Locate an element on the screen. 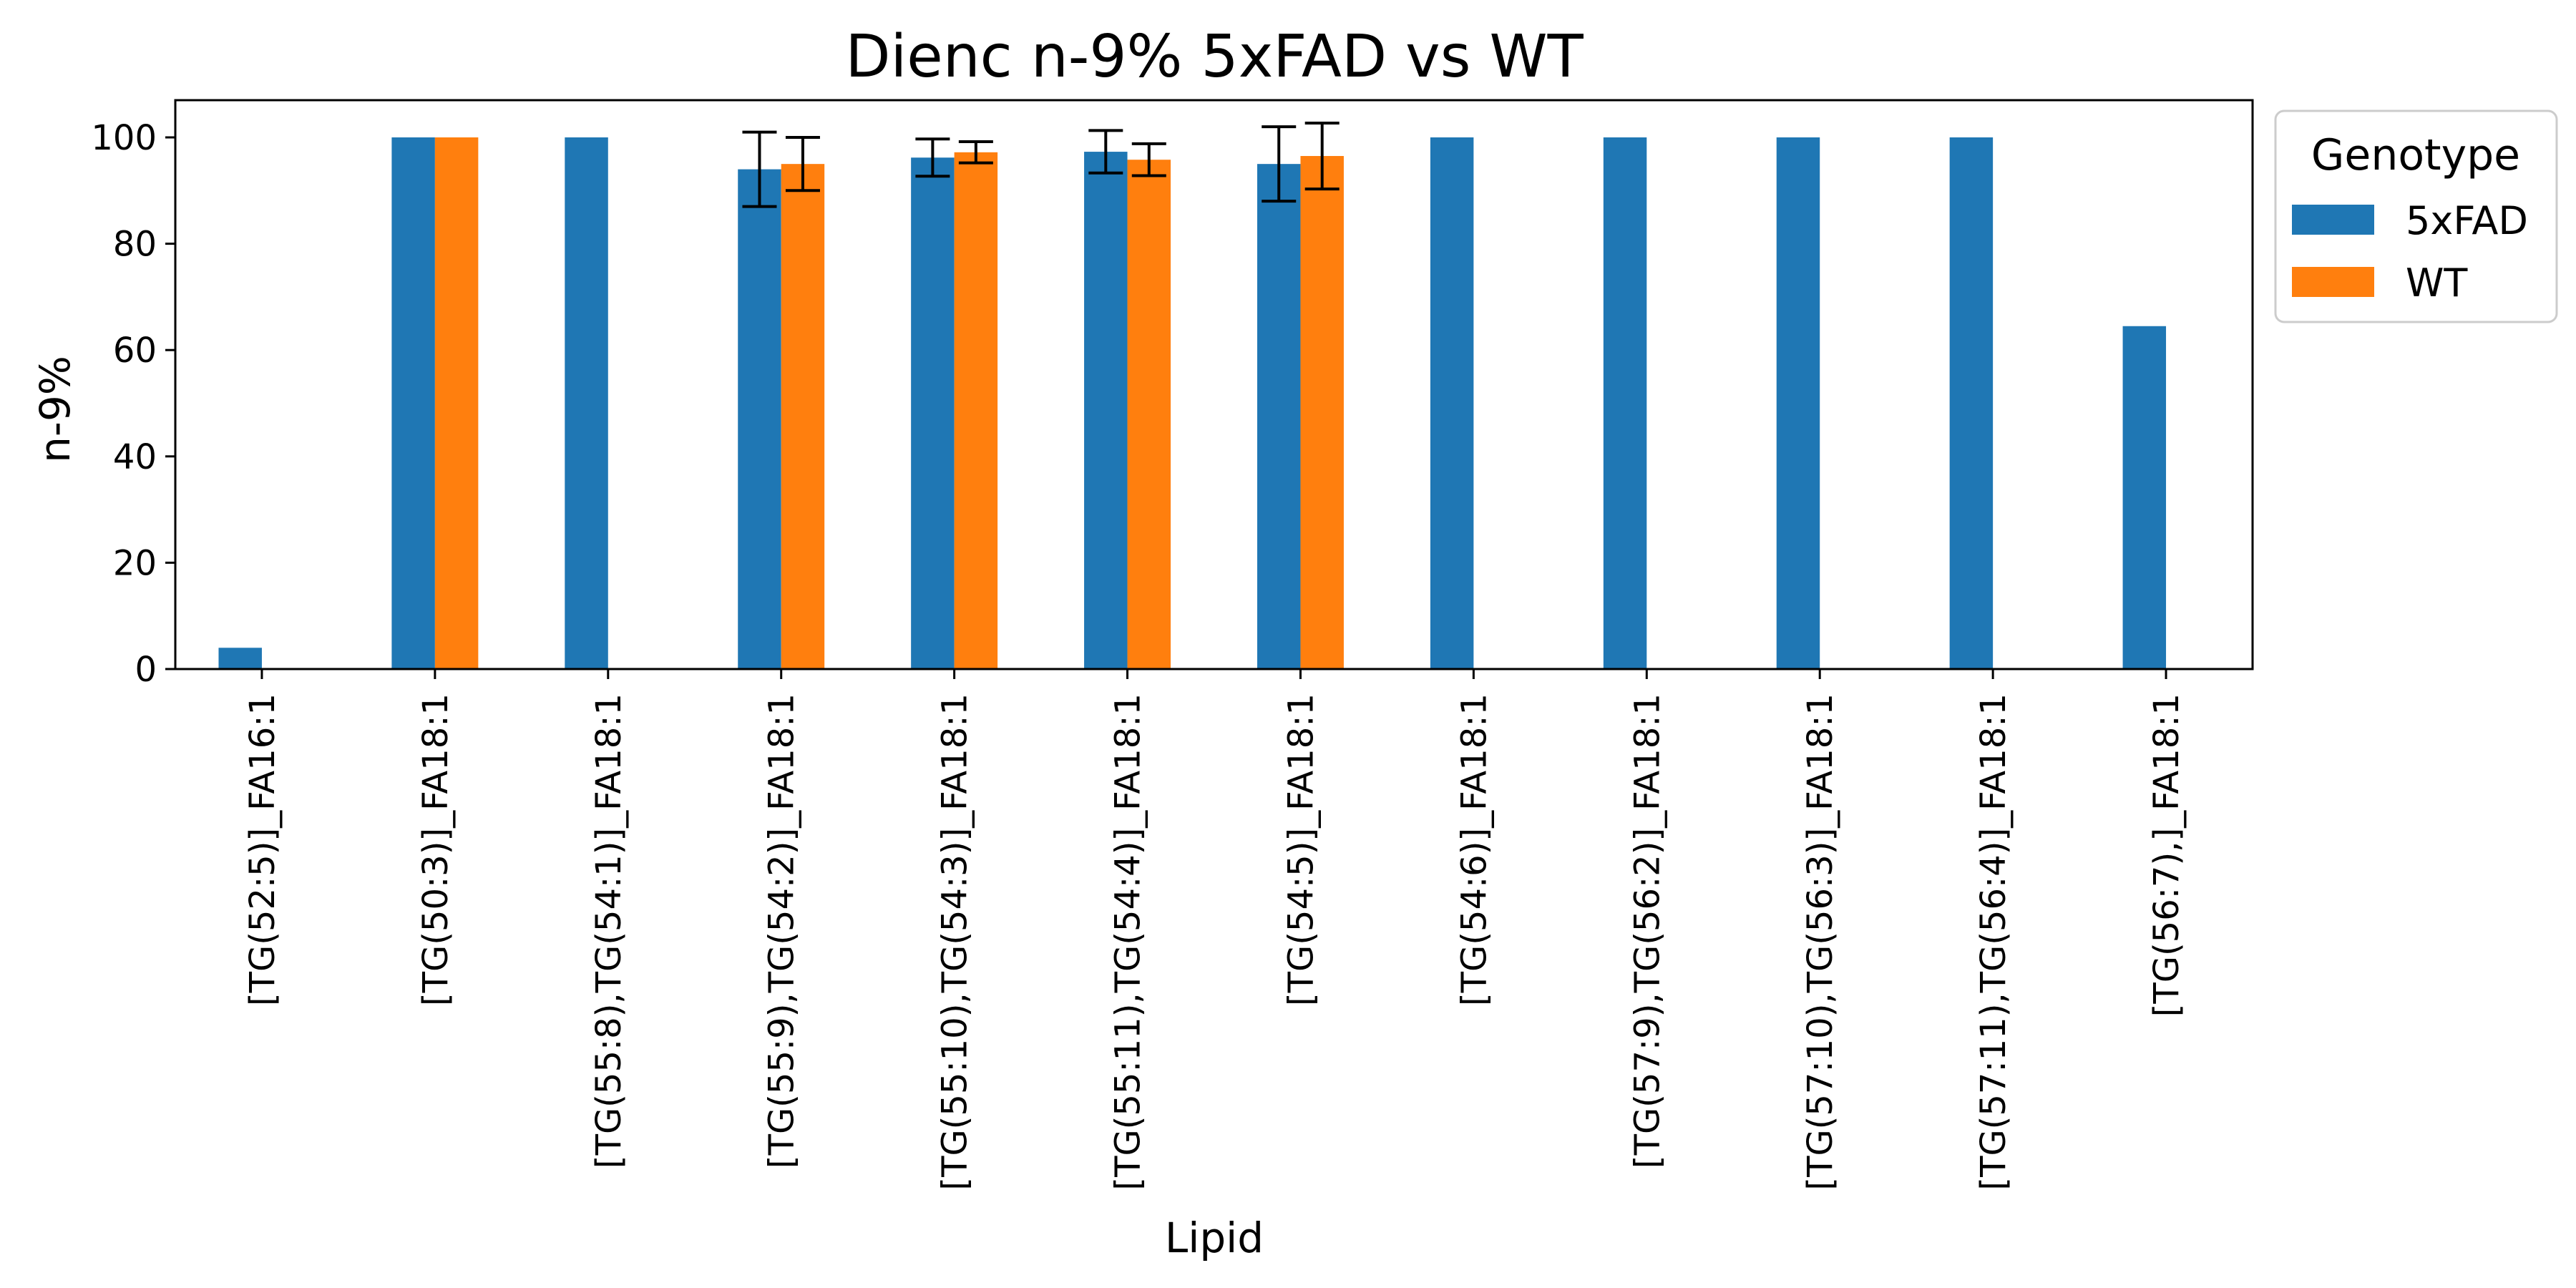  x-tick-label-7: [TG(54:5)]_FA18:1 is located at coordinates (1301, 849).